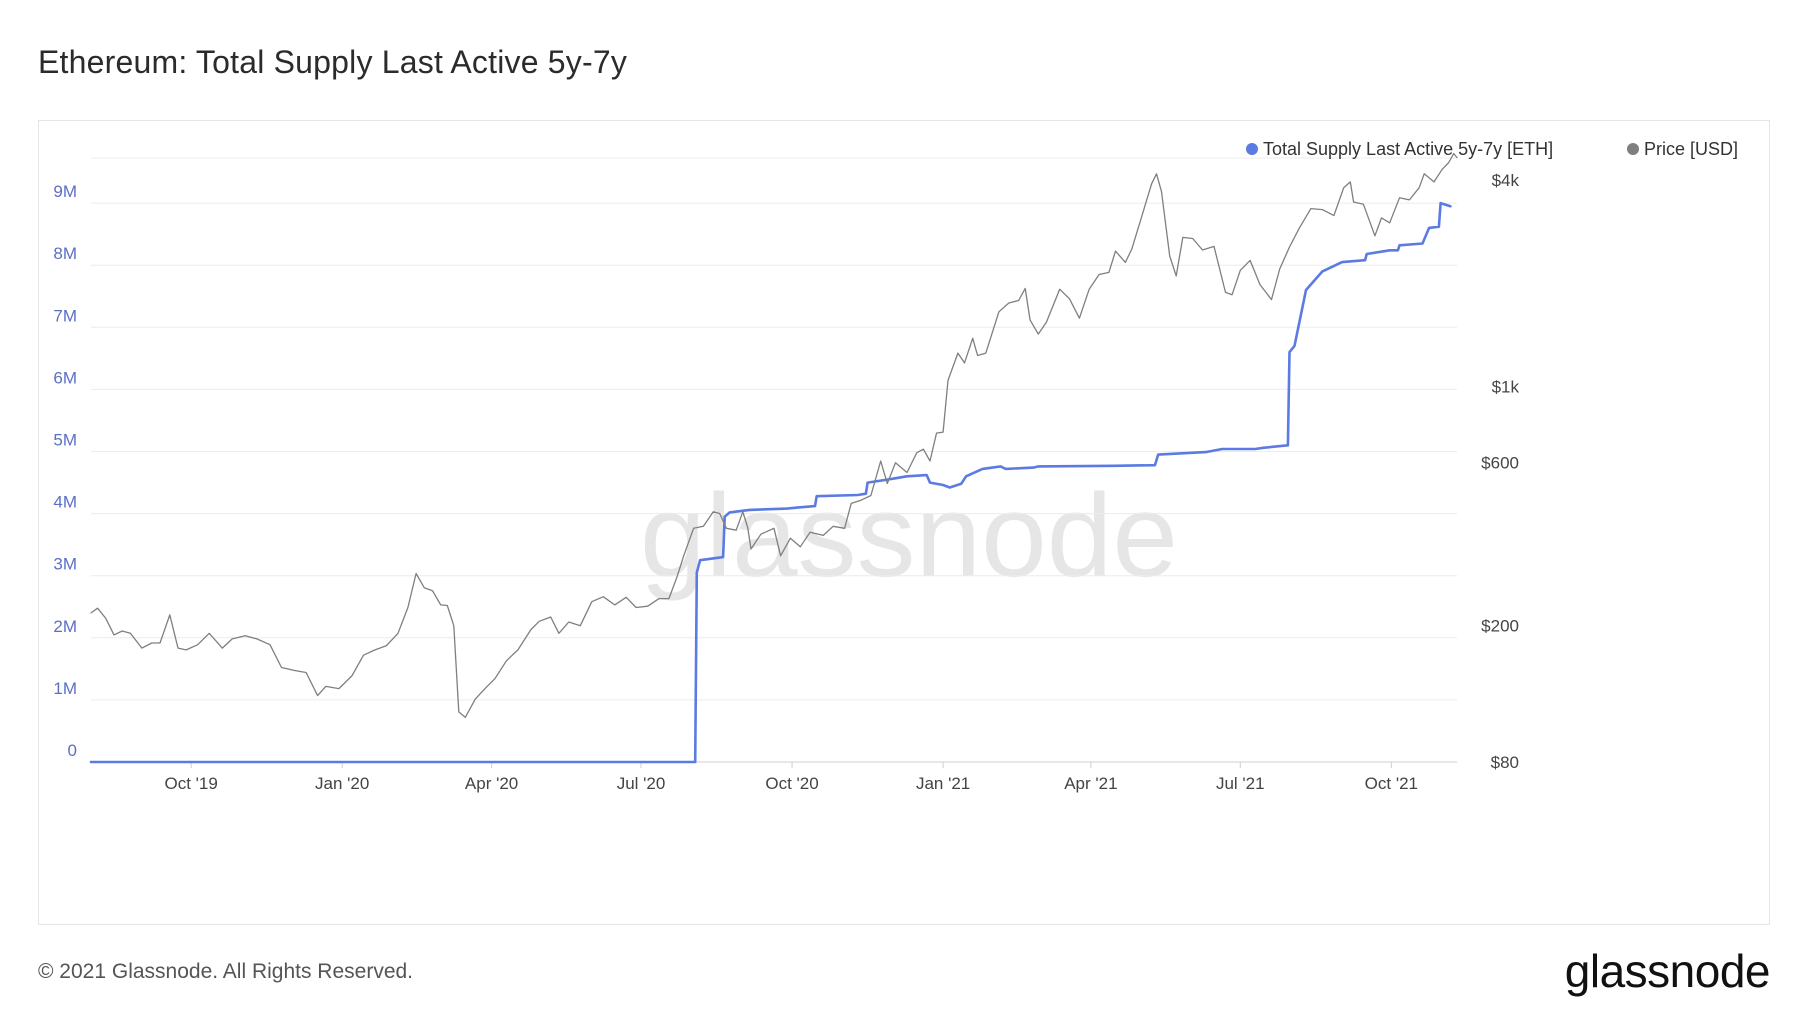  Describe the element at coordinates (65, 377) in the screenshot. I see `left-tick-label: 6M` at that location.